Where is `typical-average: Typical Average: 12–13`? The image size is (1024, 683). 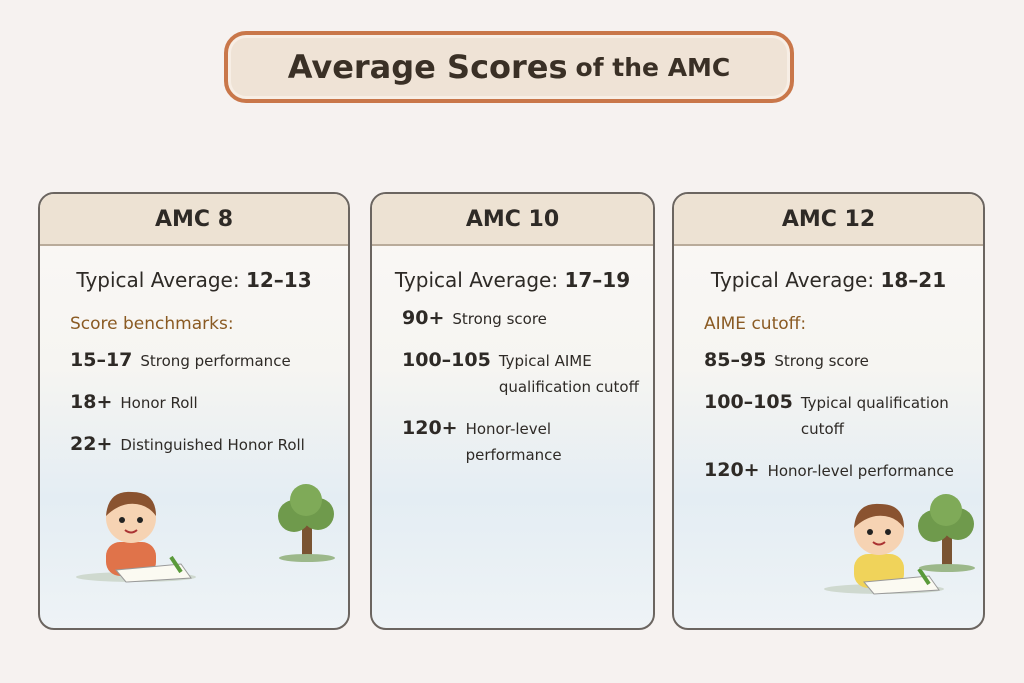
typical-average: Typical Average: 12–13 is located at coordinates (194, 280).